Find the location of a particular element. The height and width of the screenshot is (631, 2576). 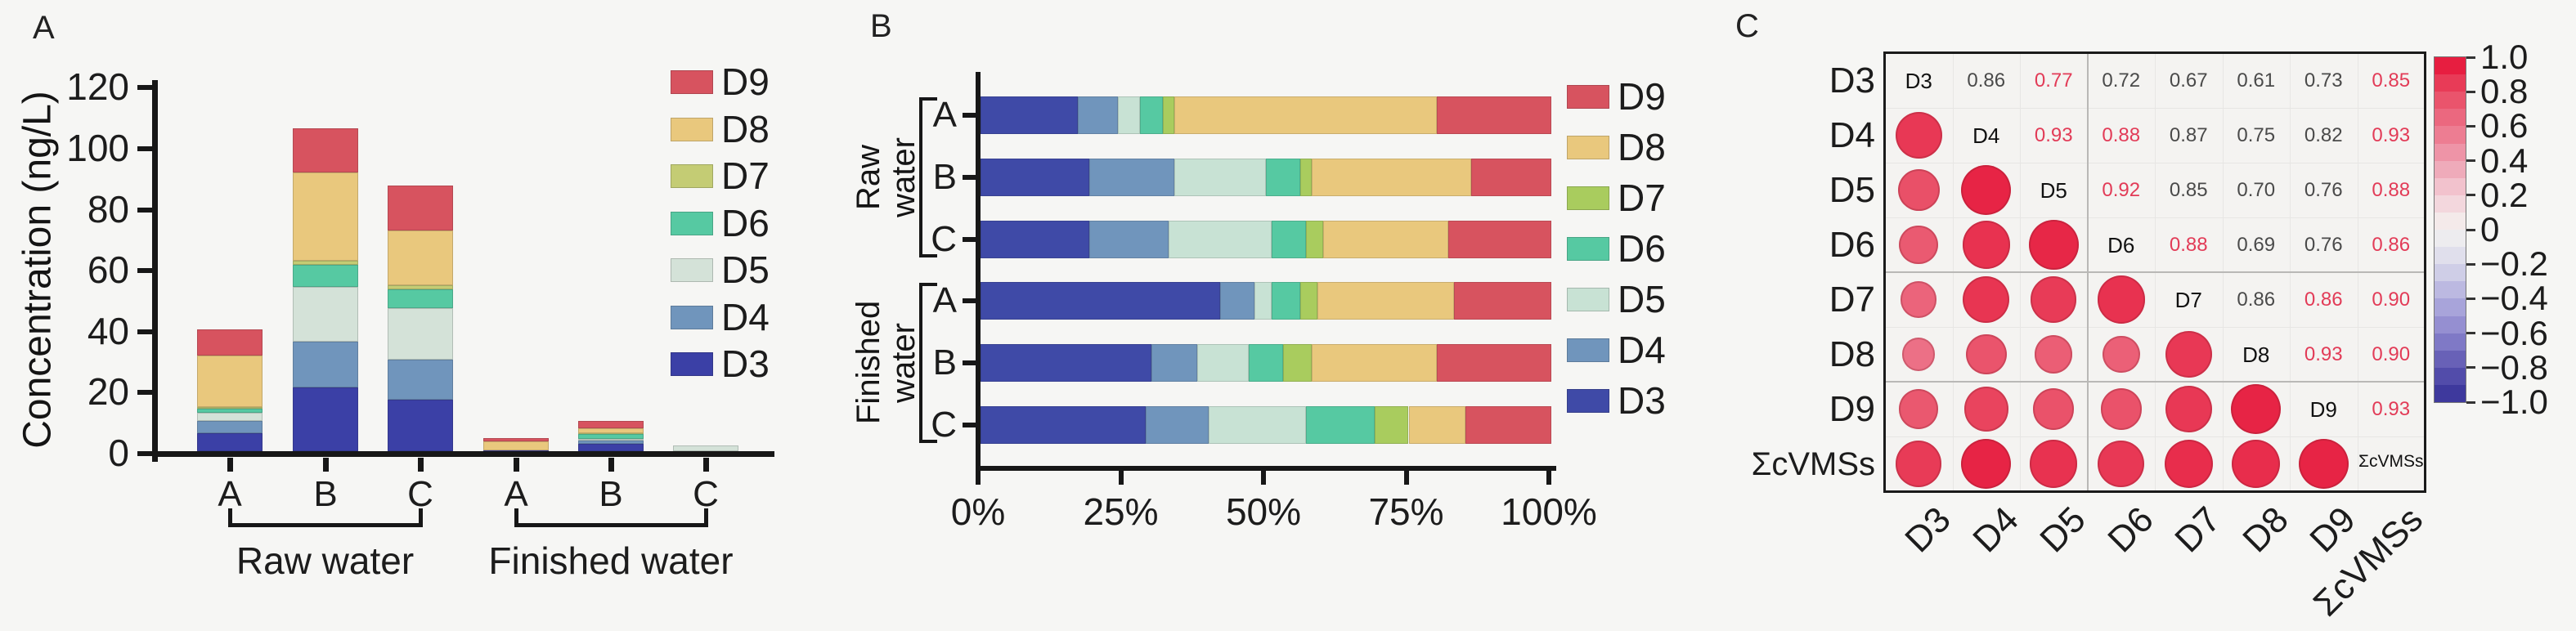

y-tick-label: A is located at coordinates (944, 115).